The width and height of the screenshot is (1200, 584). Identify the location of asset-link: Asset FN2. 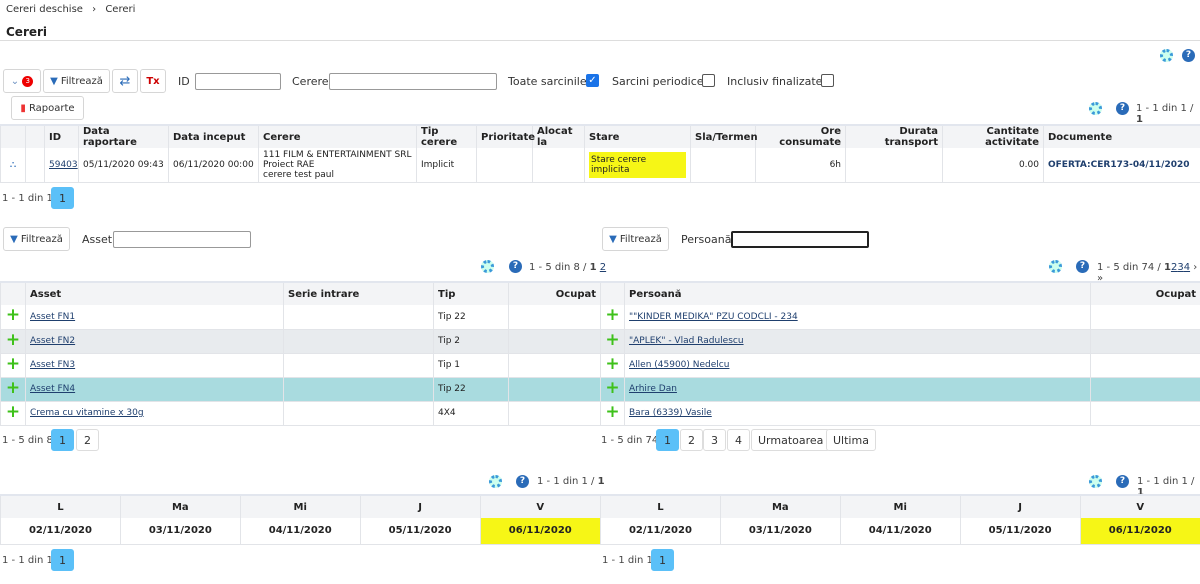
(53, 341).